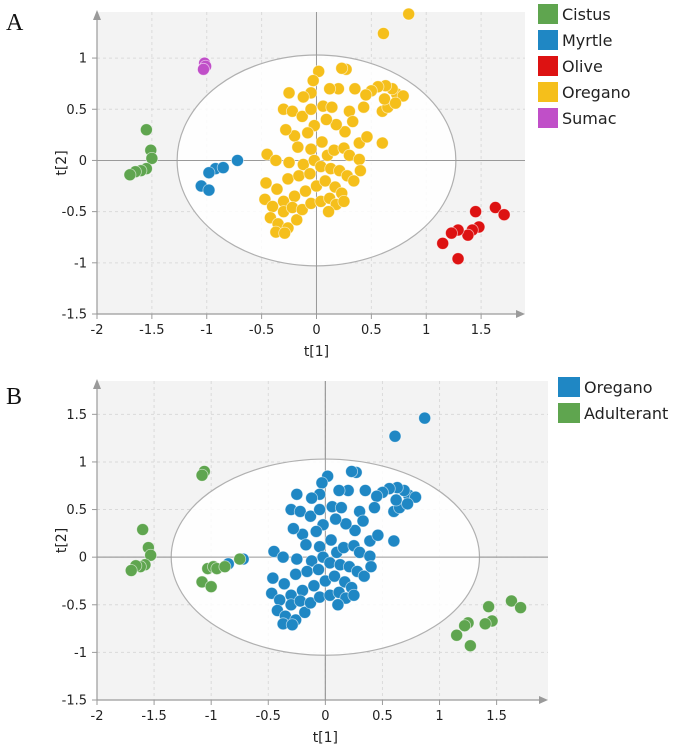  Describe the element at coordinates (205, 66) in the screenshot. I see `series-sumac` at that location.